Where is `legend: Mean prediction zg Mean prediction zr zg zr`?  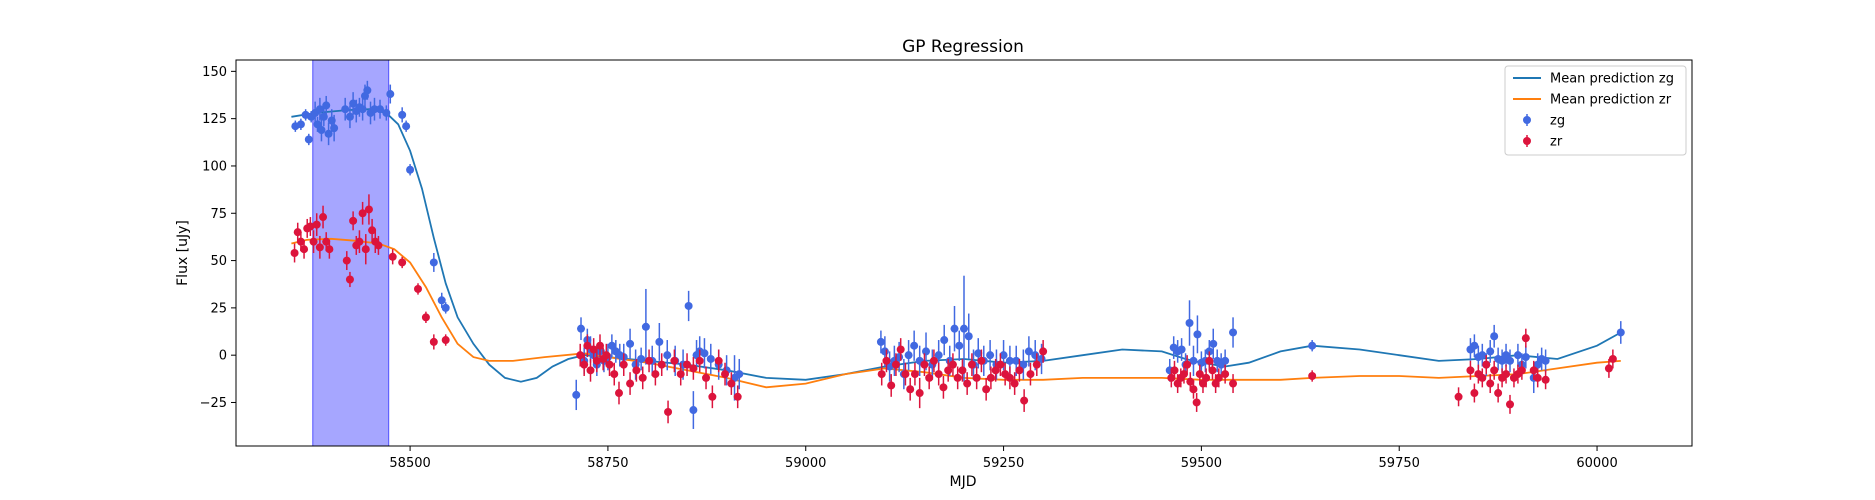
legend: Mean prediction zg Mean prediction zr zg zr is located at coordinates (1595, 110).